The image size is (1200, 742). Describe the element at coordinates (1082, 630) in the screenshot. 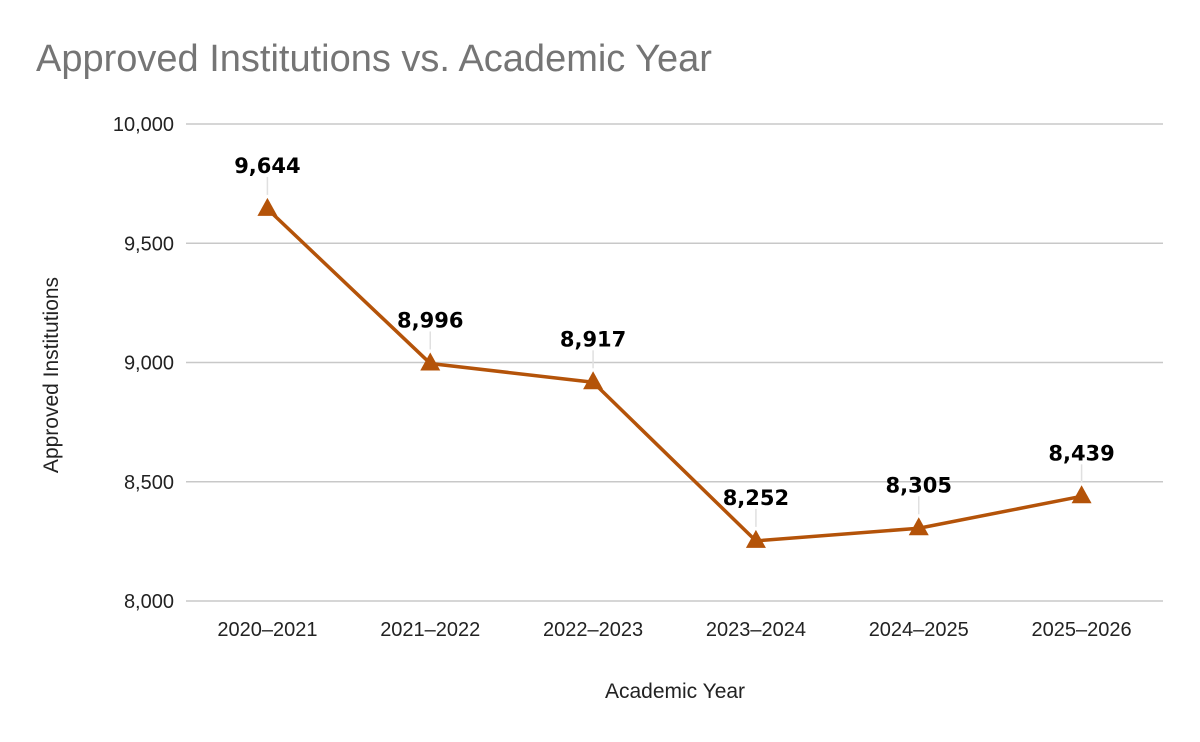

I see `x-tick-label: 2025–2026` at that location.